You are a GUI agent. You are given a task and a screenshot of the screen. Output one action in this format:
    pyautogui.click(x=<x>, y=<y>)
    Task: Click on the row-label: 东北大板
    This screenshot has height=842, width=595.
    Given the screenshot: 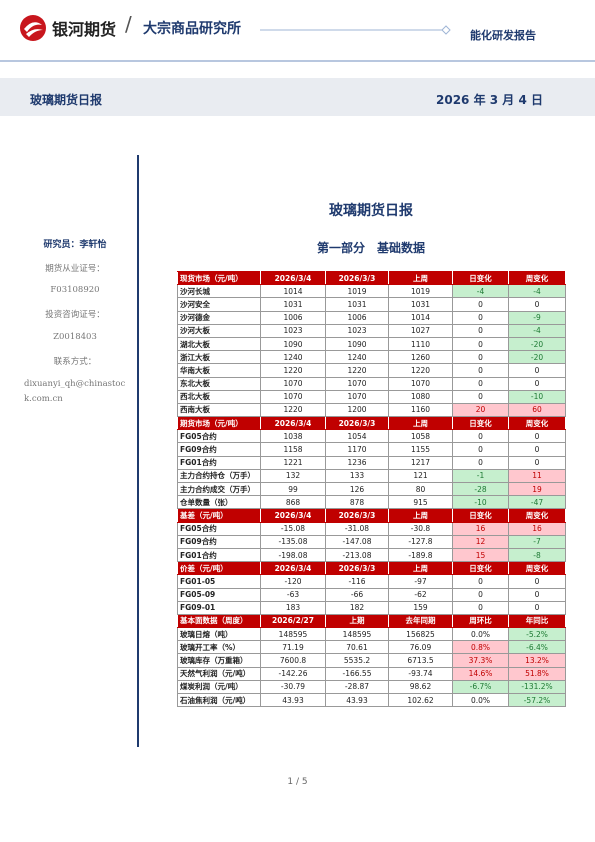 What is the action you would take?
    pyautogui.click(x=219, y=383)
    